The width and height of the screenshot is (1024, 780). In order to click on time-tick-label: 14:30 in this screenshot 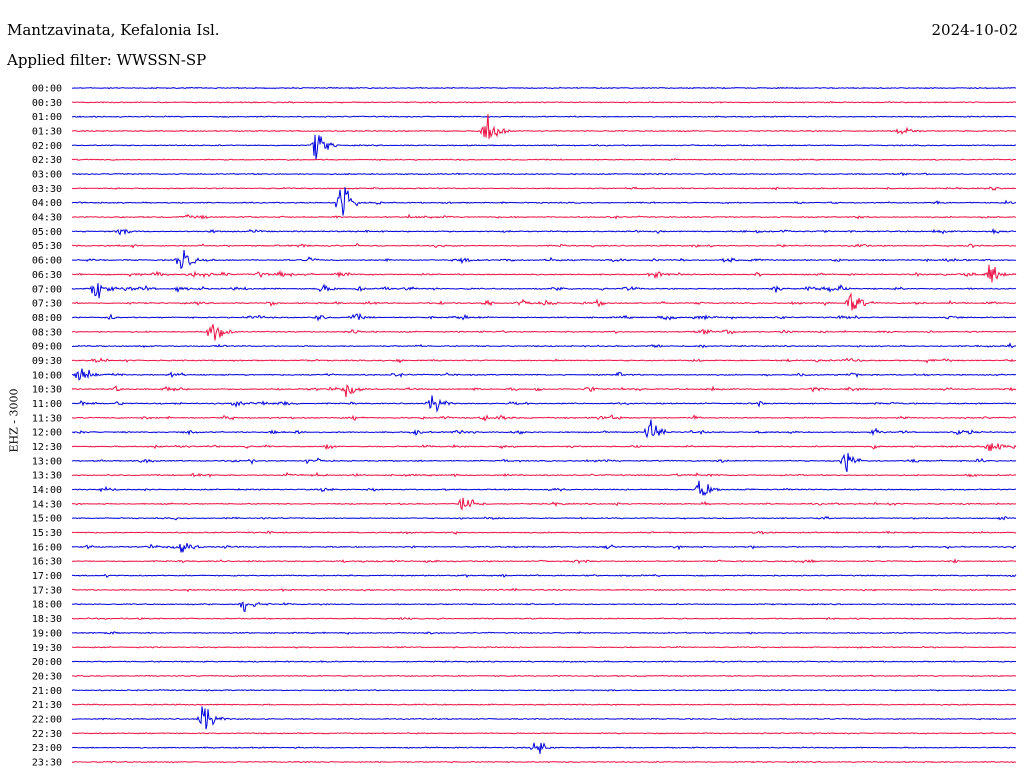, I will do `click(47, 504)`.